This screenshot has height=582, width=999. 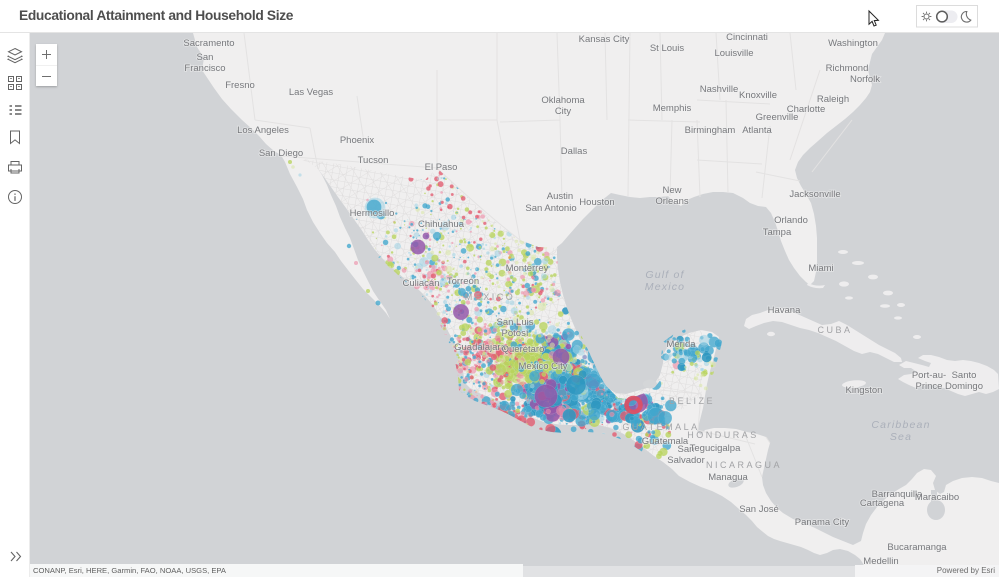 What do you see at coordinates (777, 117) in the screenshot?
I see `svg-text: Greenville` at bounding box center [777, 117].